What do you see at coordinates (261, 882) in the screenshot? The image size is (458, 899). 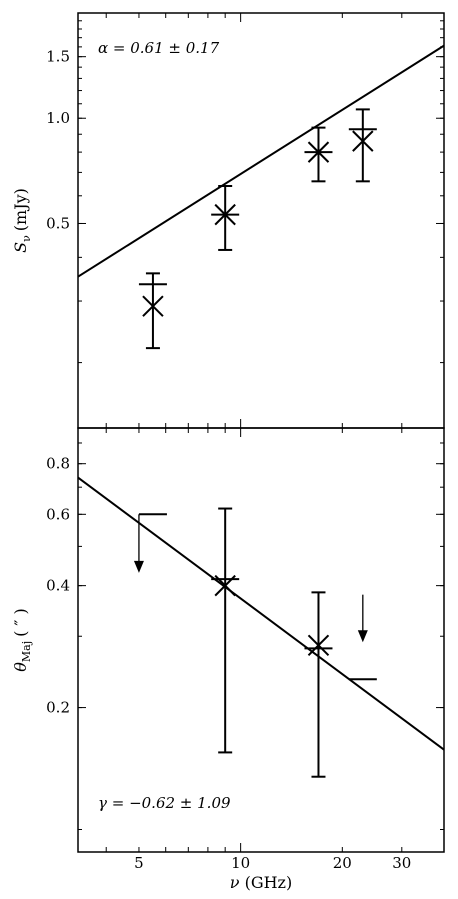 I see `x-axis-label: ν (GHz)` at bounding box center [261, 882].